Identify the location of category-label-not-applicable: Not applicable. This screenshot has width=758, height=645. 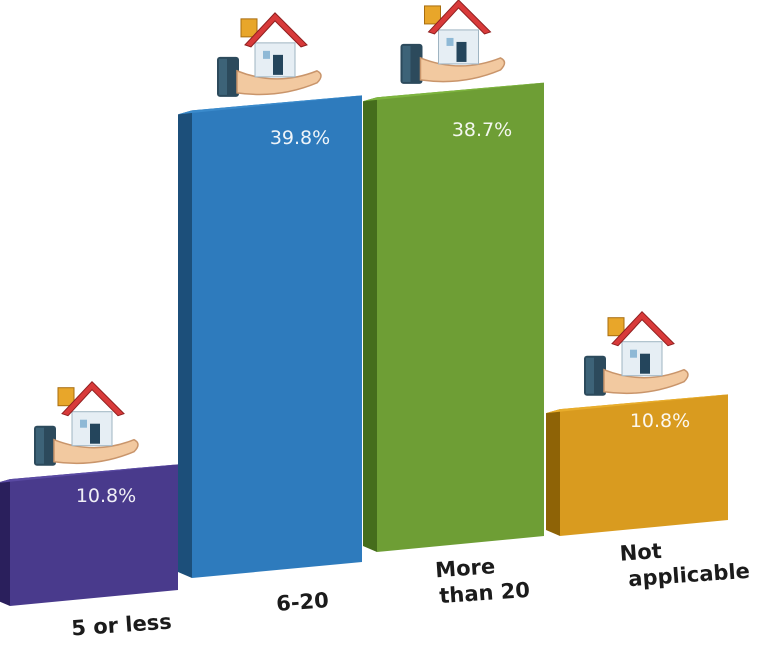
(685, 562).